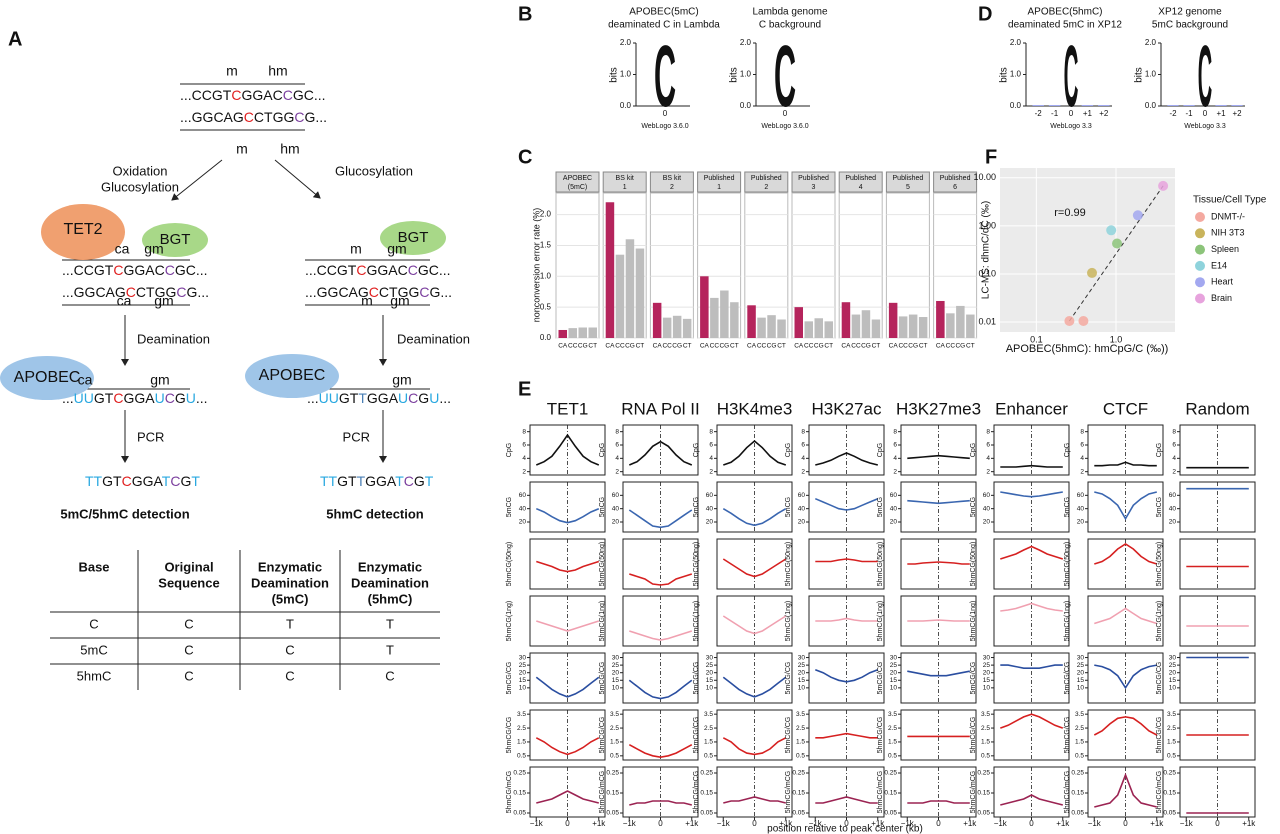 This screenshot has height=834, width=1280. What do you see at coordinates (375, 513) in the screenshot?
I see `detection-label: 5hmC detection` at bounding box center [375, 513].